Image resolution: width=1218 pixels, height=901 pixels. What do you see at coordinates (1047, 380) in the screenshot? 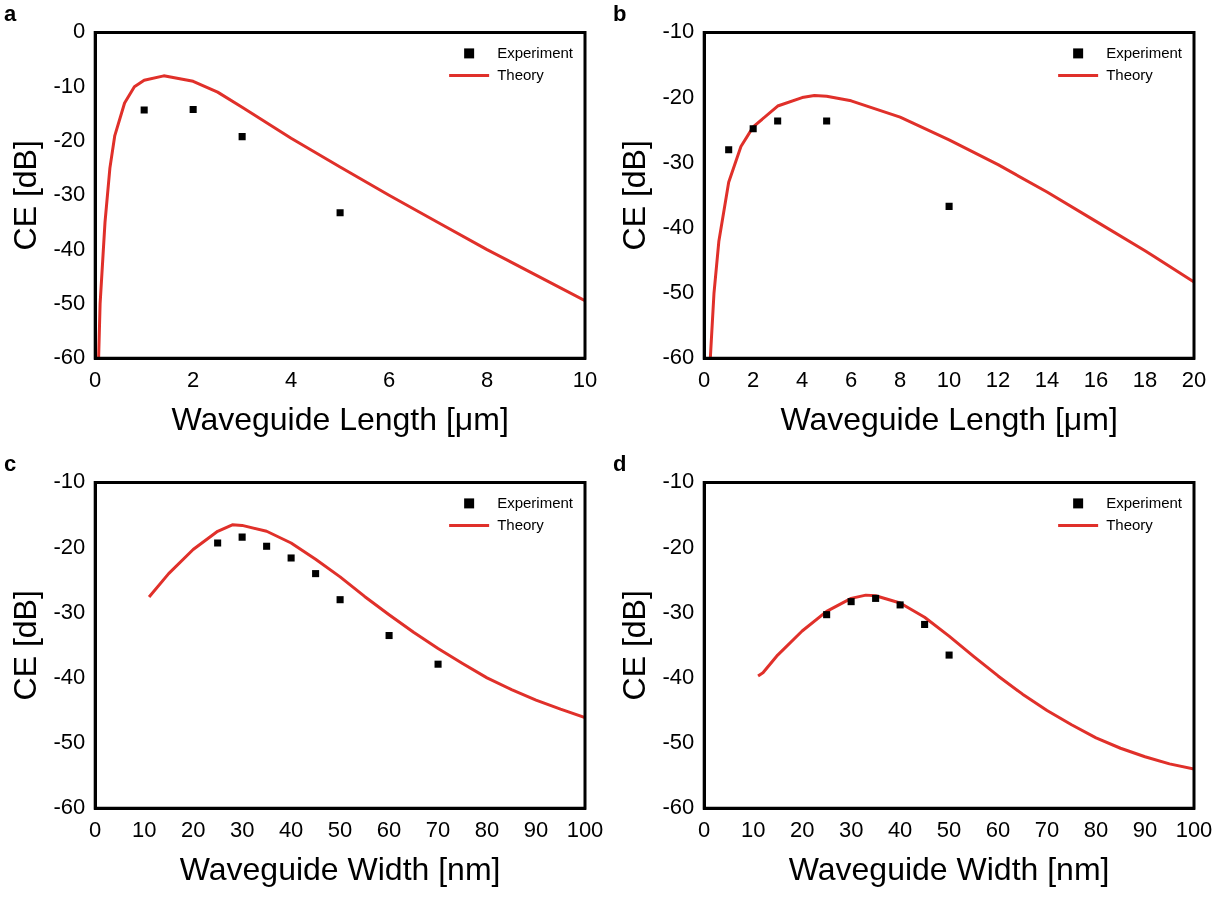
I see `x-tick-label: 14` at bounding box center [1047, 380].